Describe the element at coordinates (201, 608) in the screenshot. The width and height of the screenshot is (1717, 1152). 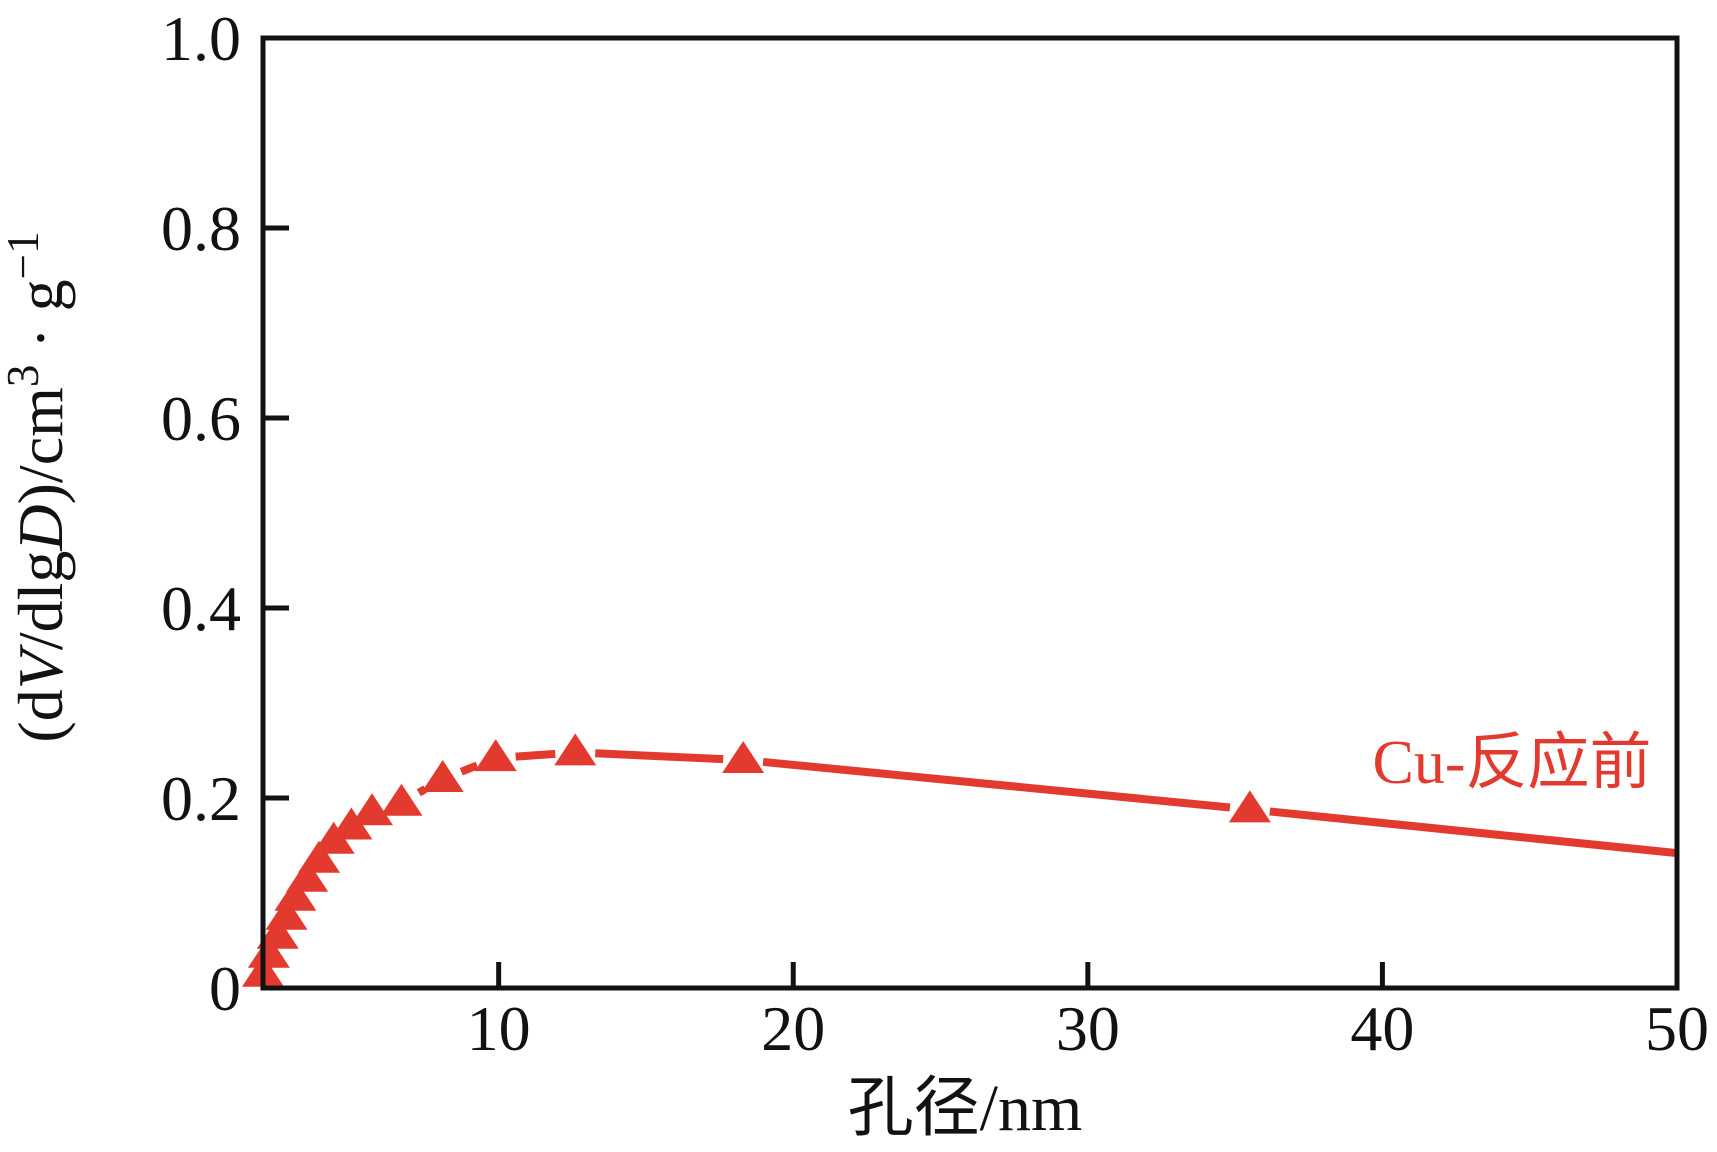
I see `y-tick-label: 0.4` at that location.